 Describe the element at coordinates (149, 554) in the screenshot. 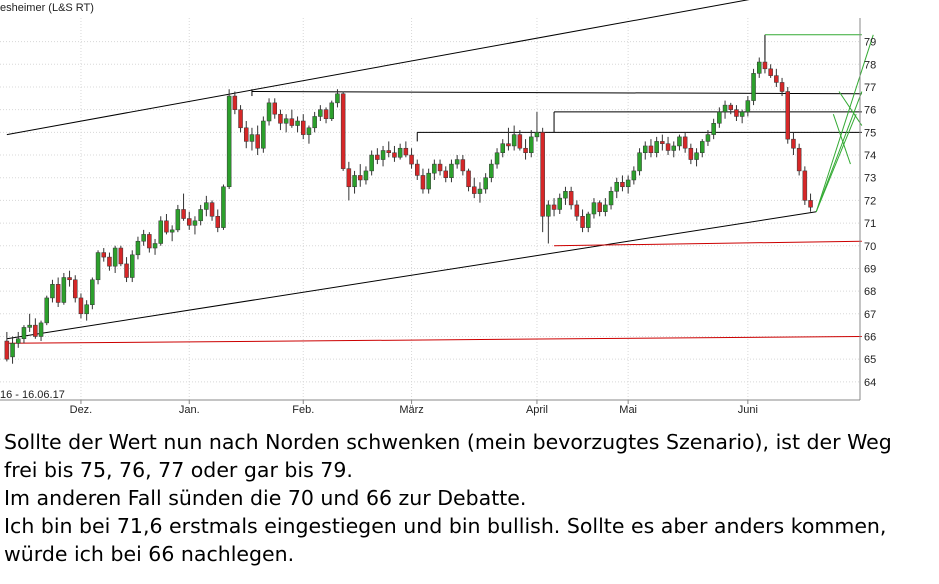

I see `commentary-line: würde ich bei 66 nachlegen.` at that location.